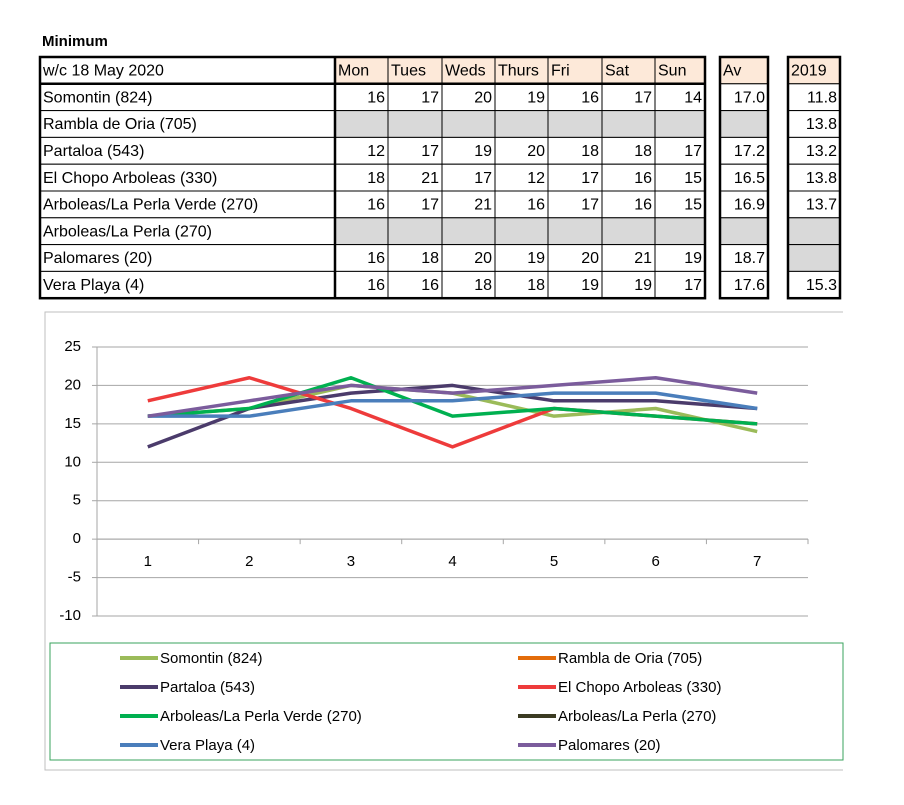 The image size is (904, 805). Describe the element at coordinates (749, 285) in the screenshot. I see `cell-text: 17.6` at that location.